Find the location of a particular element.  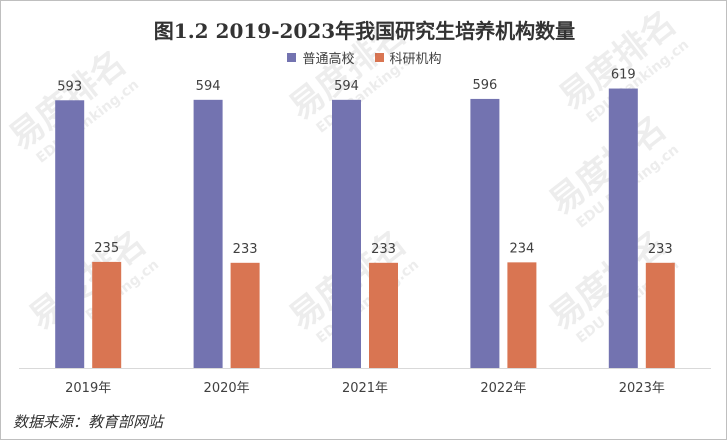

data-source-note: 数据来源：教育部网站 is located at coordinates (88, 422).